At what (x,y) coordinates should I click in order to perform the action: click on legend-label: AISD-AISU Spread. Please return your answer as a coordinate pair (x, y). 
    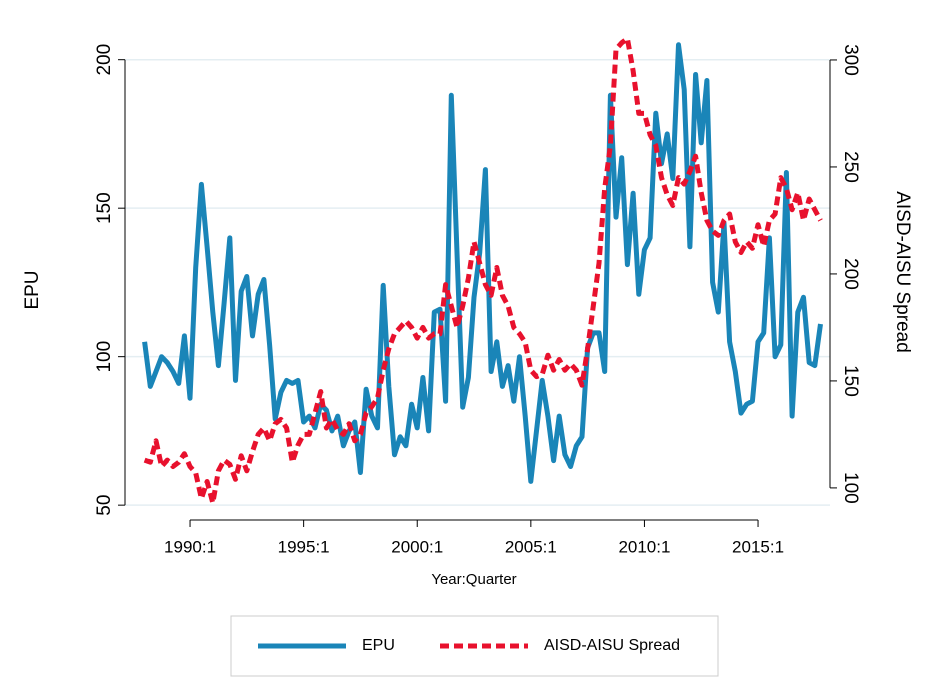
    Looking at the image, I should click on (612, 645).